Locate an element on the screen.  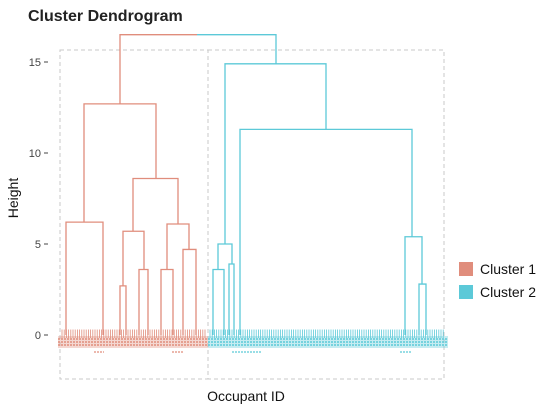
x-axis-label: Occupant ID is located at coordinates (246, 396).